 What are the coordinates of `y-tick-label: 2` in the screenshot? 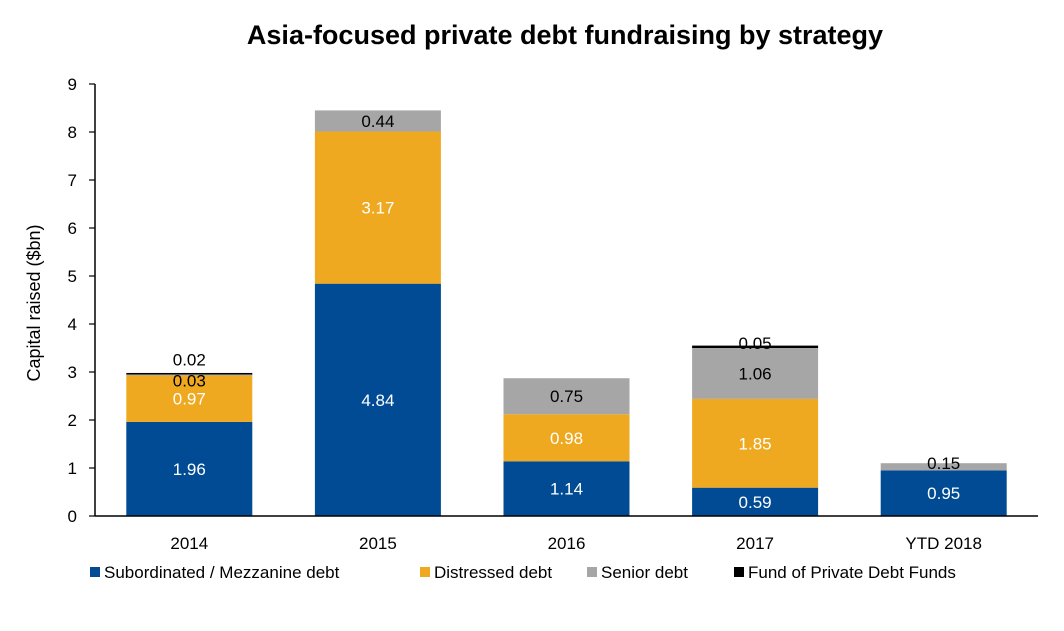 It's located at (72, 420).